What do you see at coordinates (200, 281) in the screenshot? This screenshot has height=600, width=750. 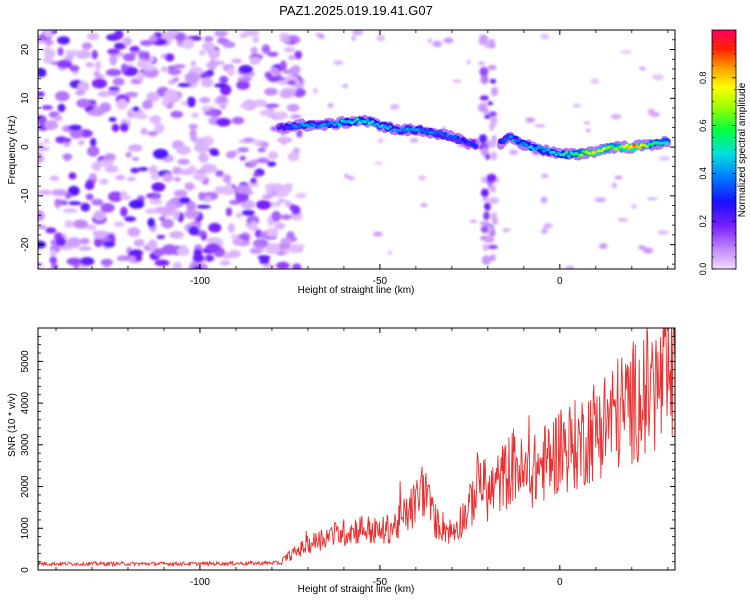 I see `spectrogram-x-tick-label: -100` at bounding box center [200, 281].